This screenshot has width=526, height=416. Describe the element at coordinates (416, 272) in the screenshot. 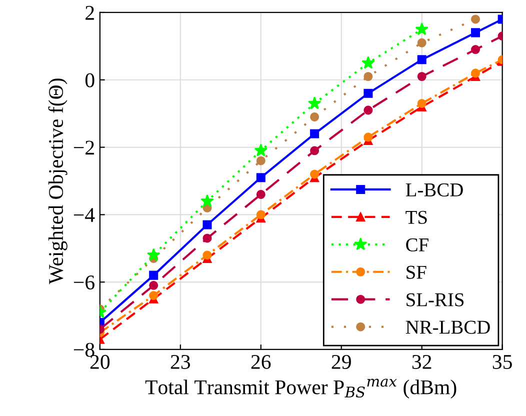

I see `legend-label: SF` at that location.